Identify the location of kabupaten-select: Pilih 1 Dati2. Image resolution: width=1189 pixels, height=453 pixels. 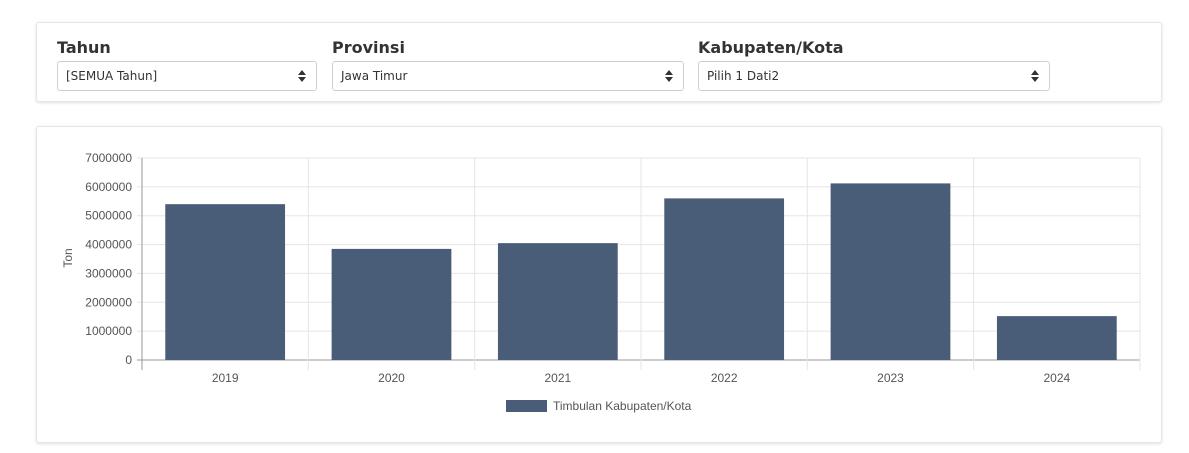
(874, 76).